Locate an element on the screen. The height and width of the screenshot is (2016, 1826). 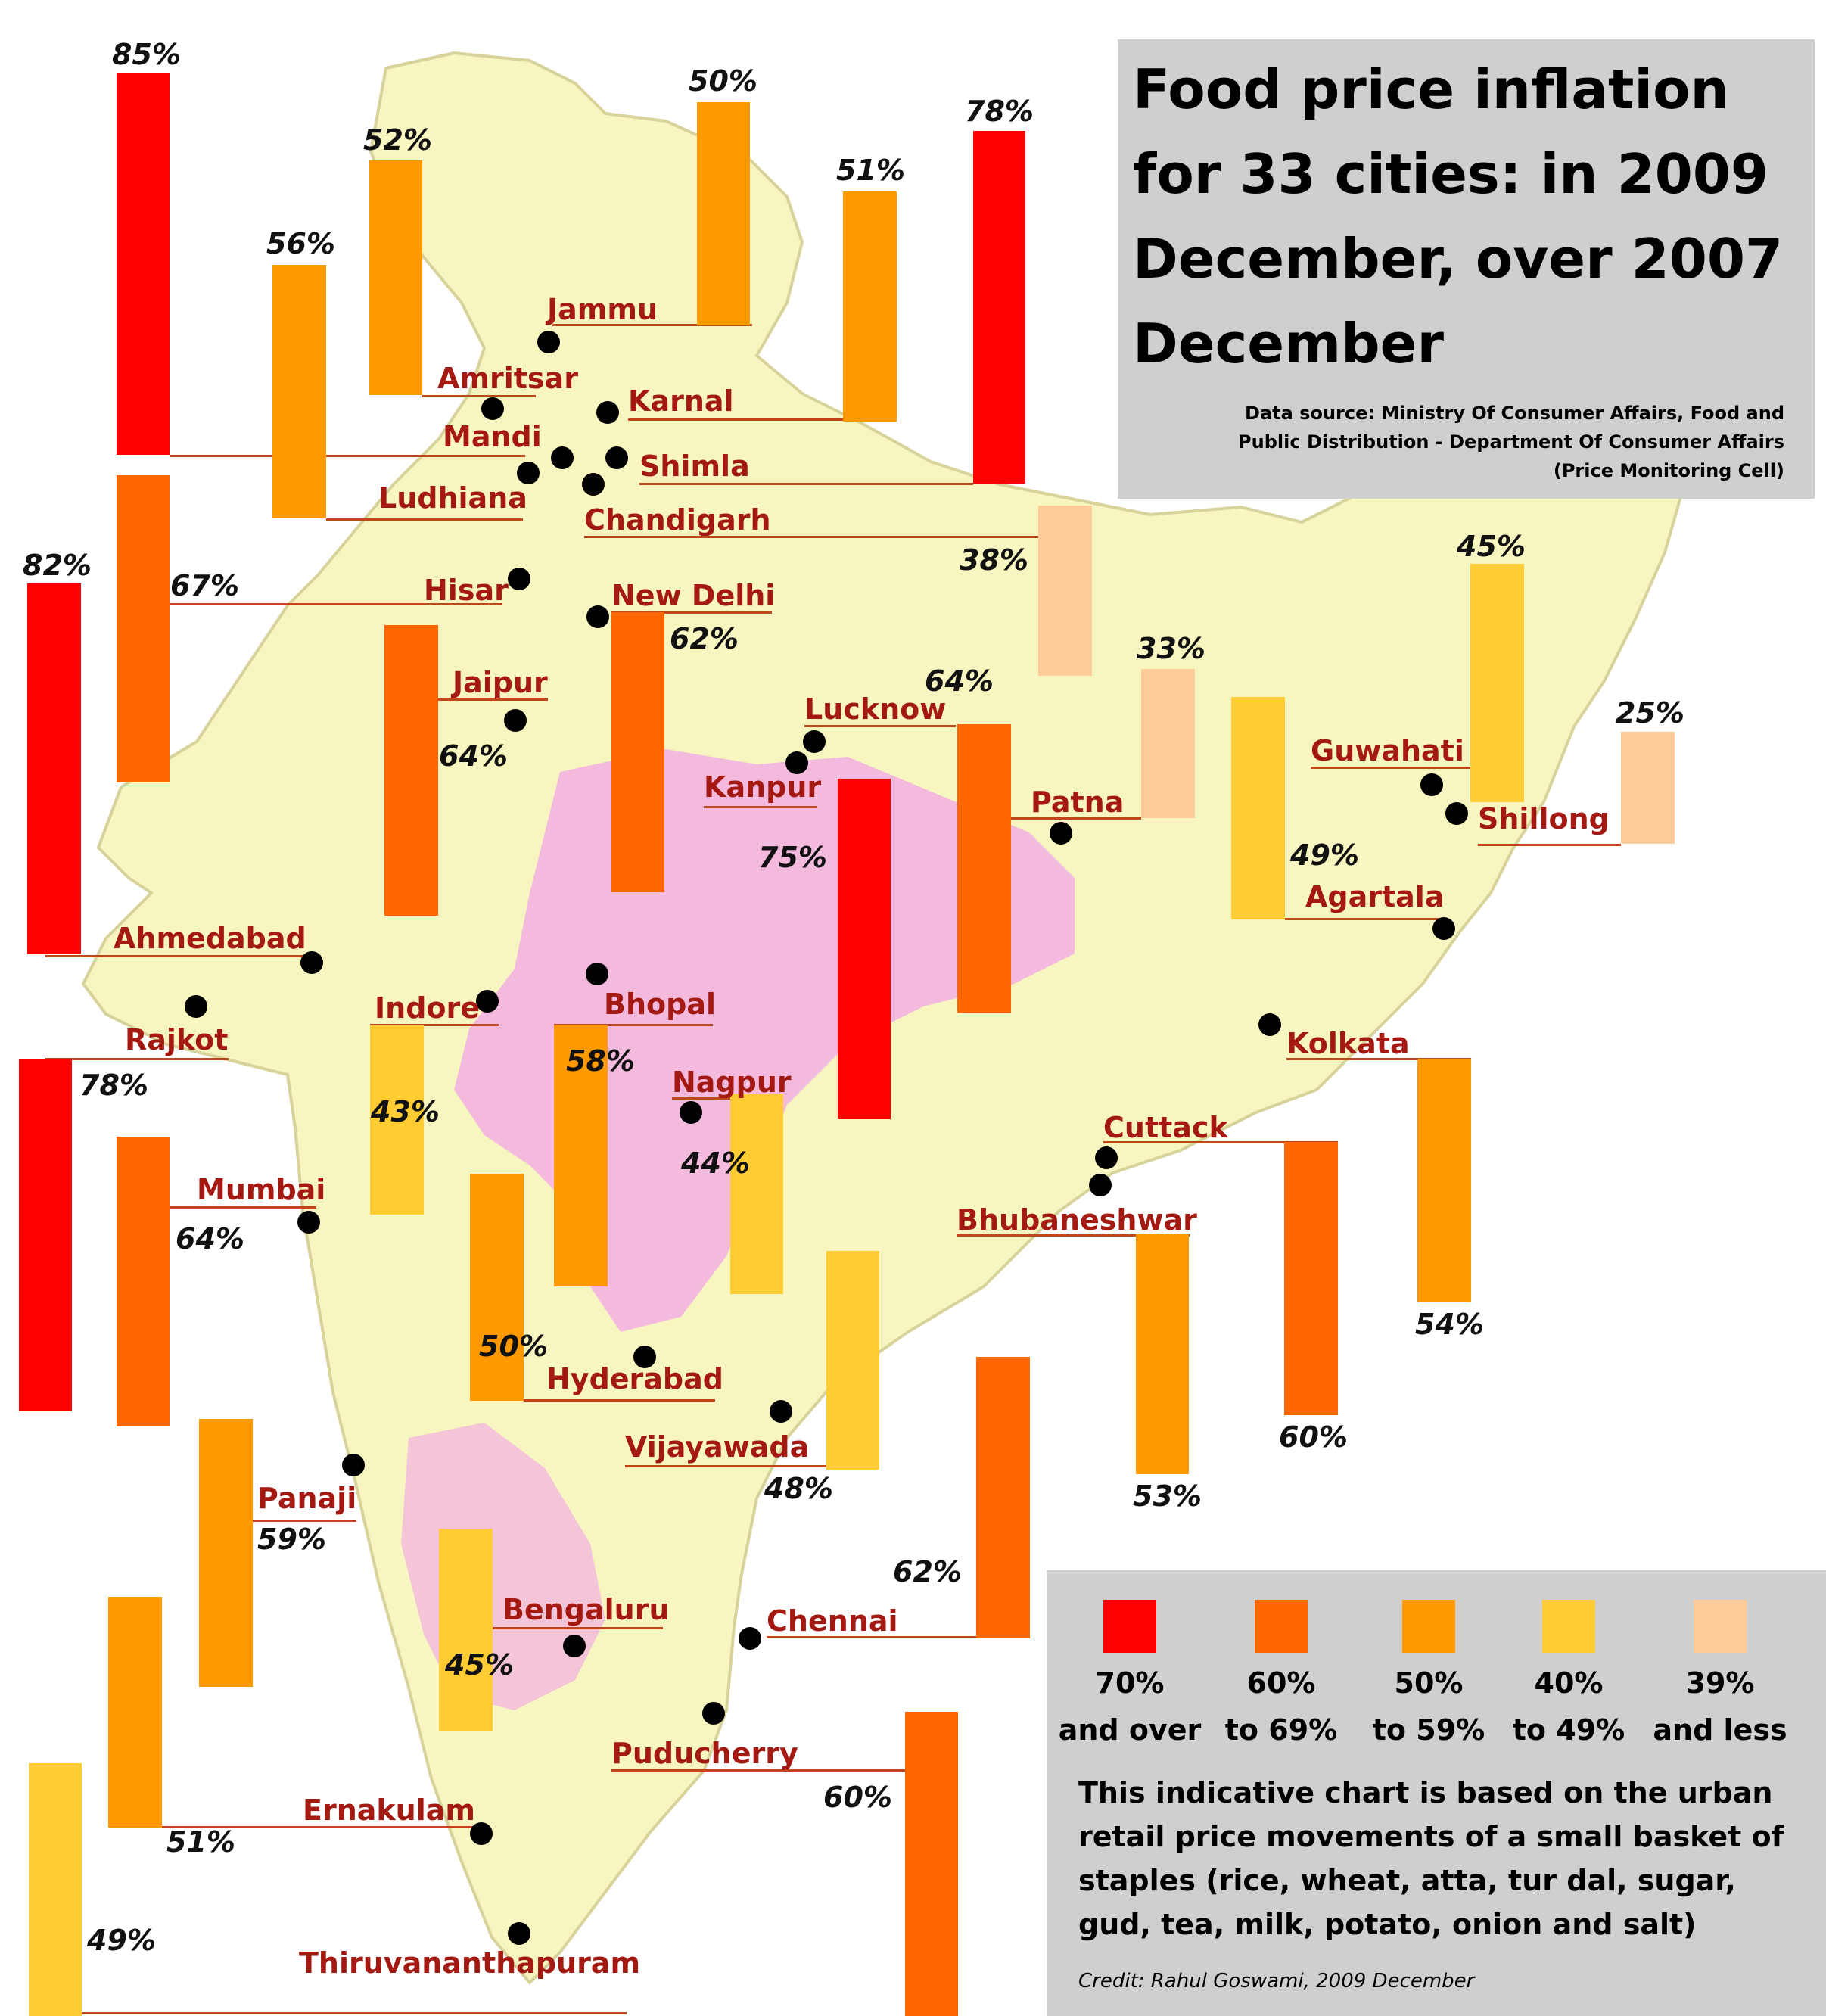
value-label-hyderabad: 50% is located at coordinates (513, 1346).